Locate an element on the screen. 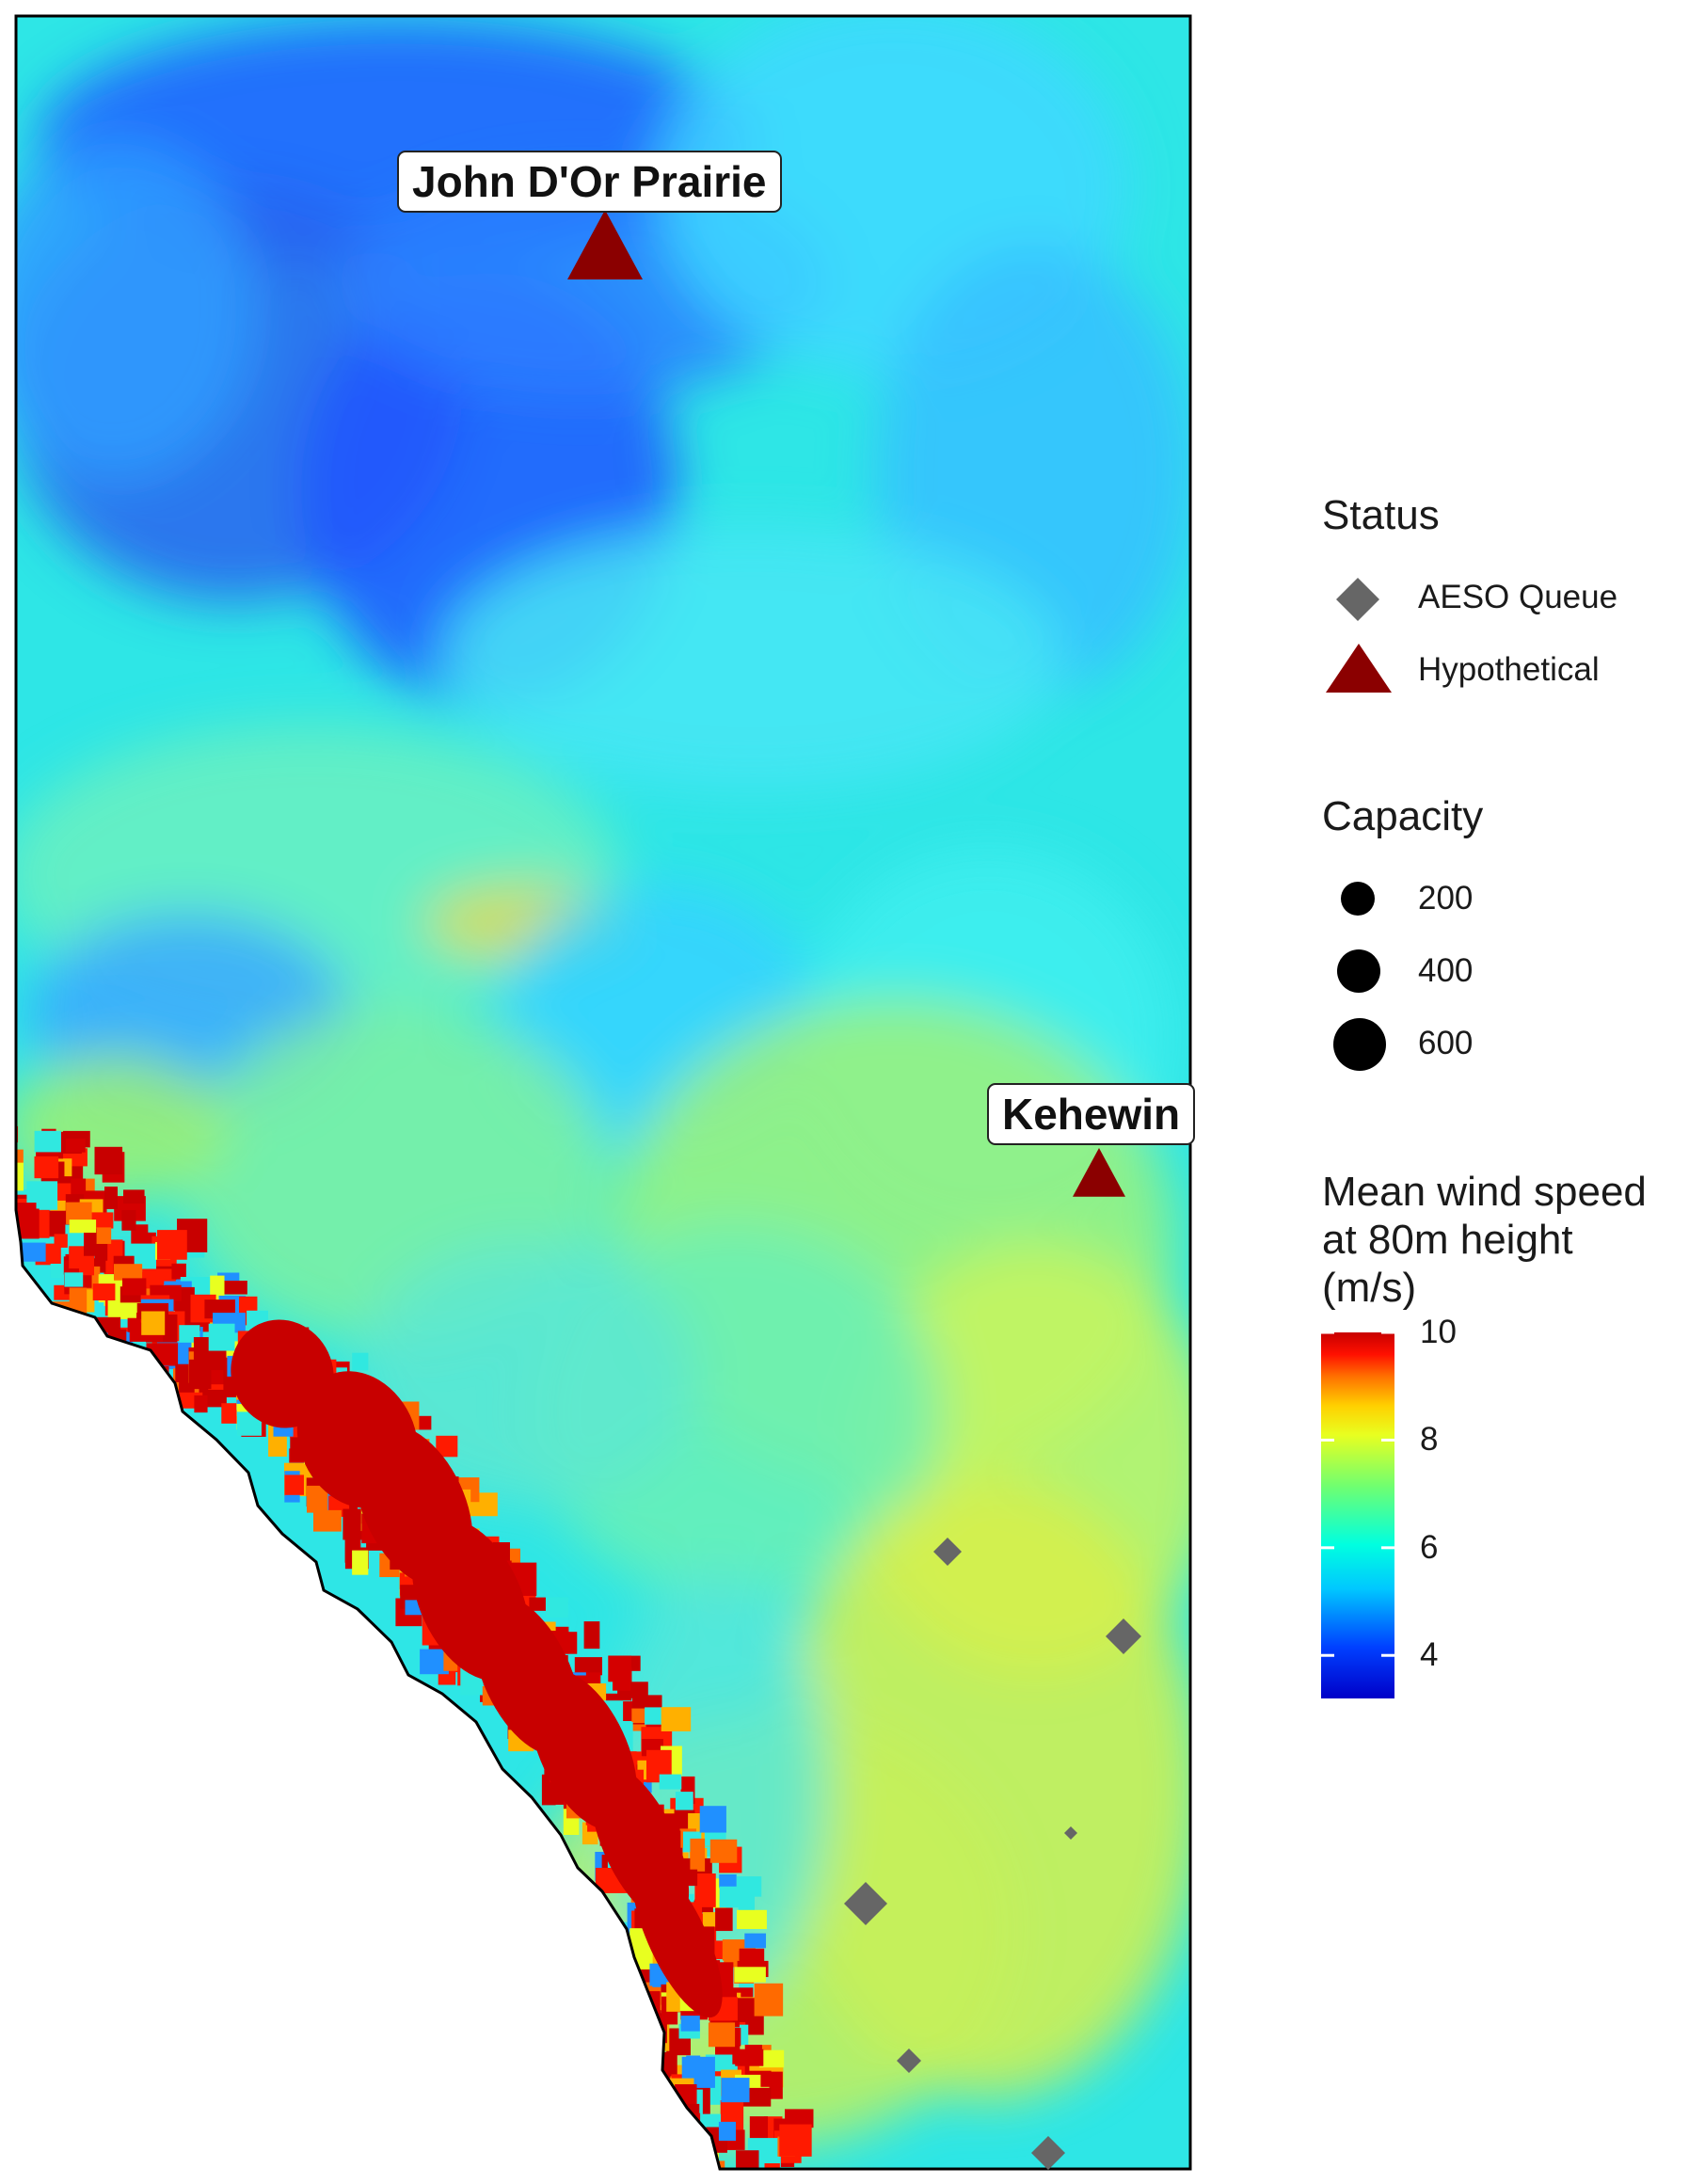 This screenshot has width=1689, height=2184. site-label-john-dor-prairie: John D'Or Prairie is located at coordinates (589, 182).